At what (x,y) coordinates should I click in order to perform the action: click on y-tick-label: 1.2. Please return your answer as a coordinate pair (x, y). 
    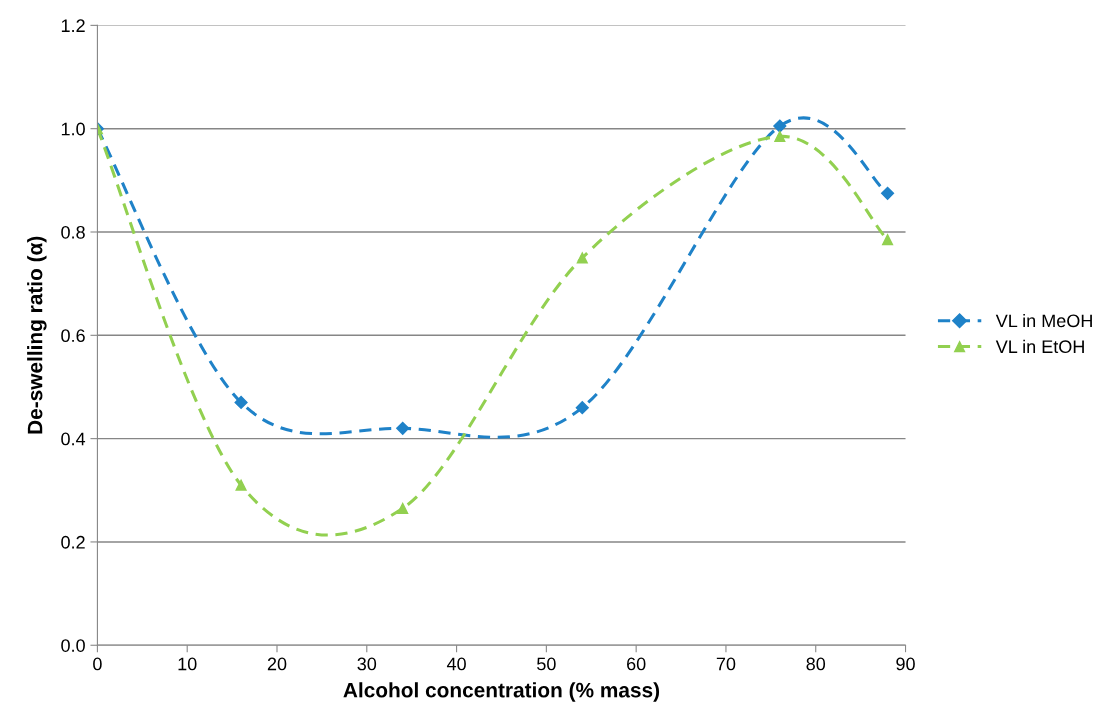
    Looking at the image, I should click on (73, 25).